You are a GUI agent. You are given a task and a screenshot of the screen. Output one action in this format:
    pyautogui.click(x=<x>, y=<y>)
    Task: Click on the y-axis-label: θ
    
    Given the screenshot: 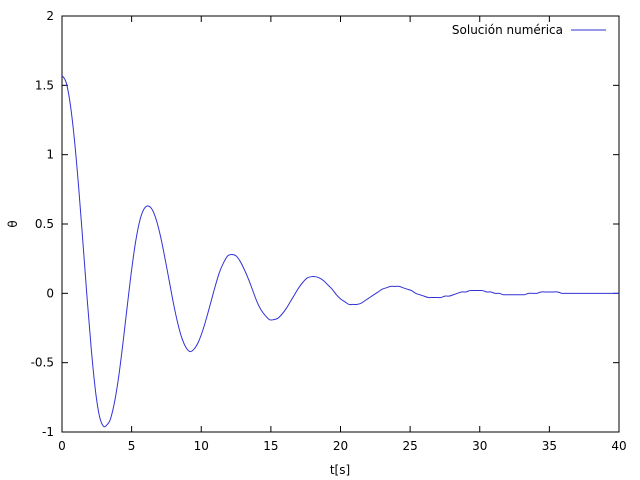 What is the action you would take?
    pyautogui.click(x=13, y=223)
    